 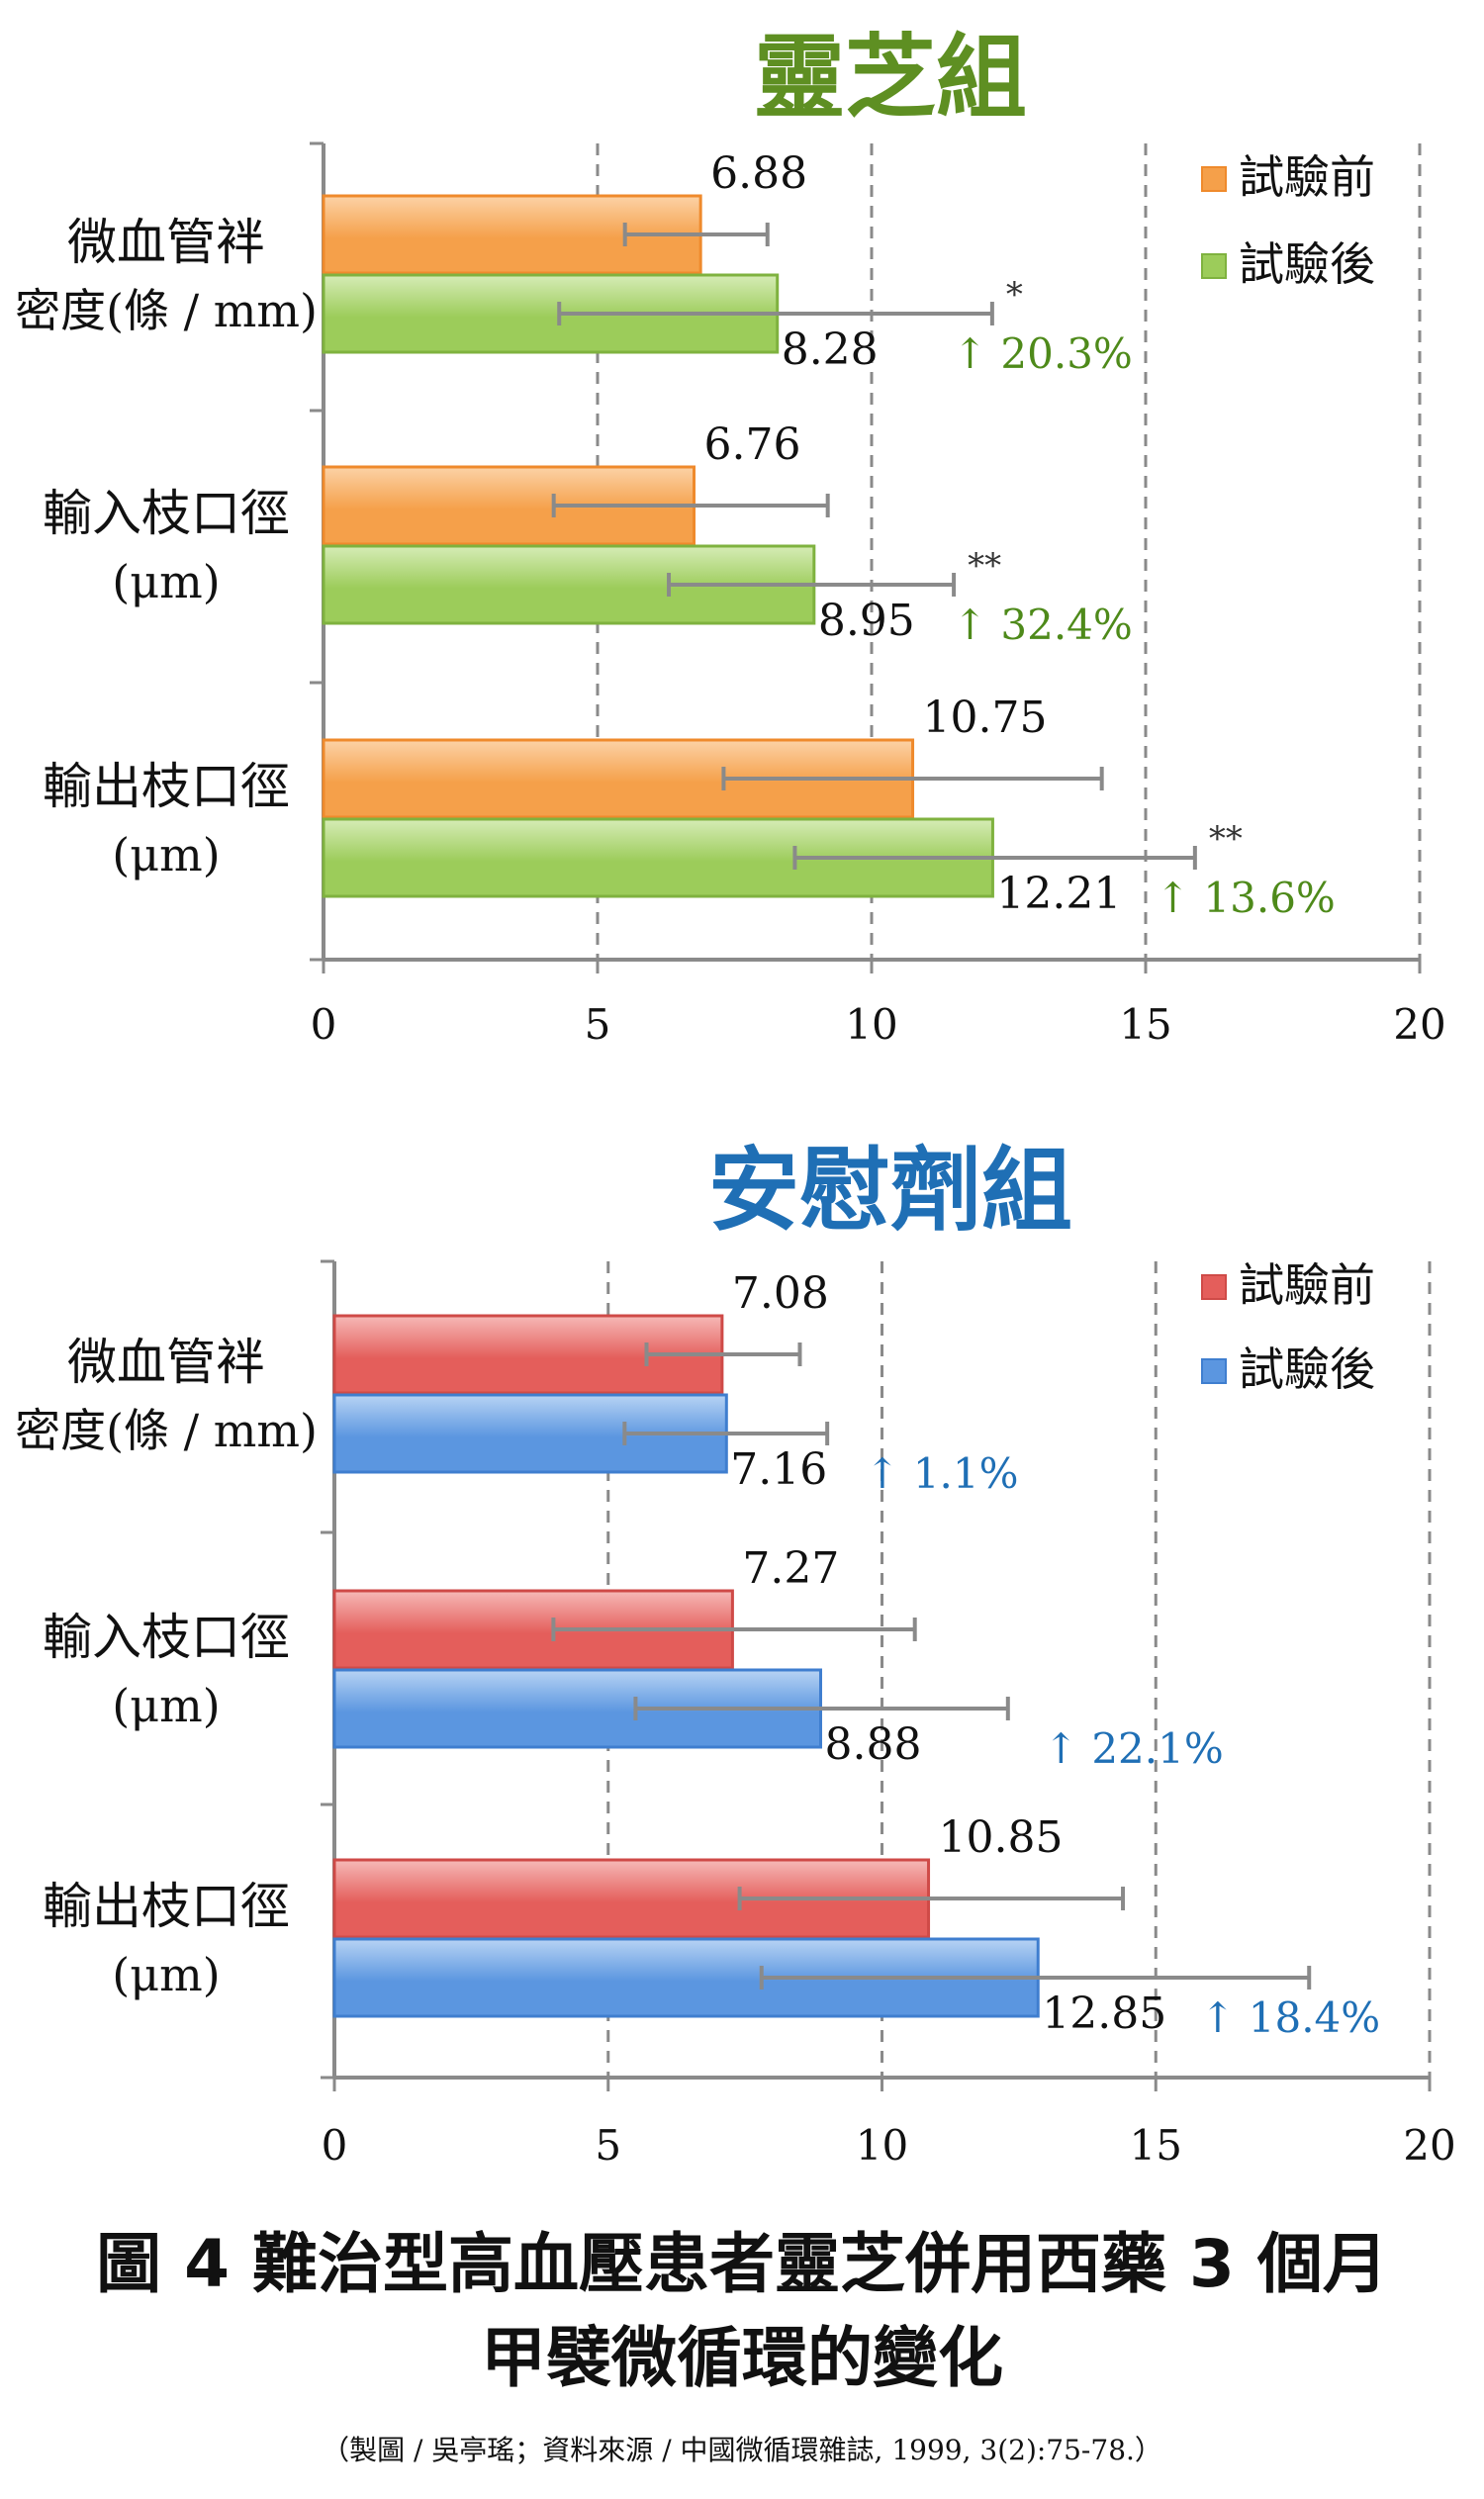 I want to click on data-label: 10.75, so click(x=985, y=718).